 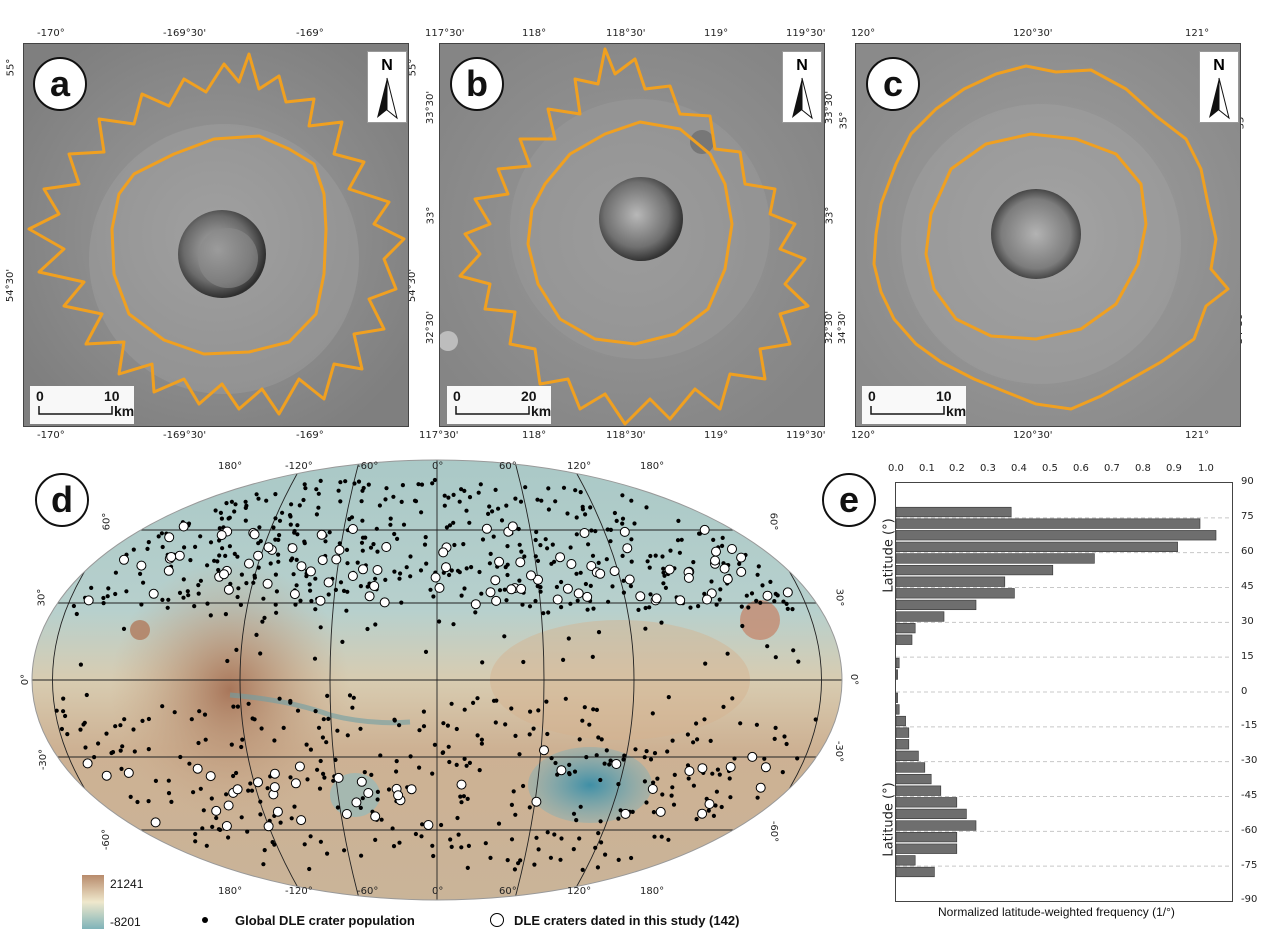 I want to click on map-bottom-lon-tick: 60°, so click(x=508, y=891).